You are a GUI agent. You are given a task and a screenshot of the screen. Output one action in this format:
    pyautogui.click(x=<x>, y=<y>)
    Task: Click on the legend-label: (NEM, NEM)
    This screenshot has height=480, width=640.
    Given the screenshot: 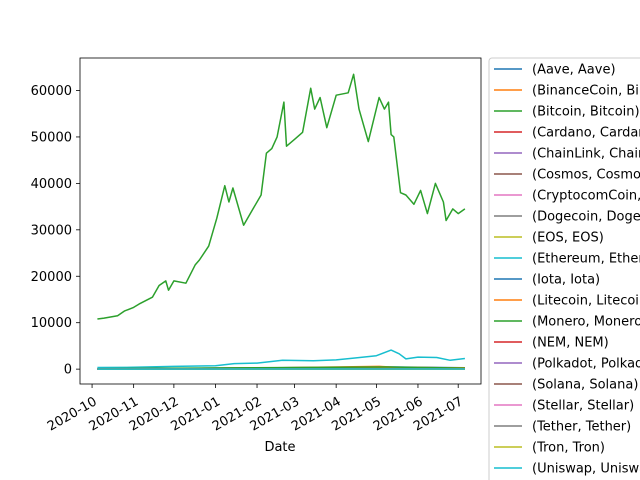 What is the action you would take?
    pyautogui.click(x=570, y=343)
    